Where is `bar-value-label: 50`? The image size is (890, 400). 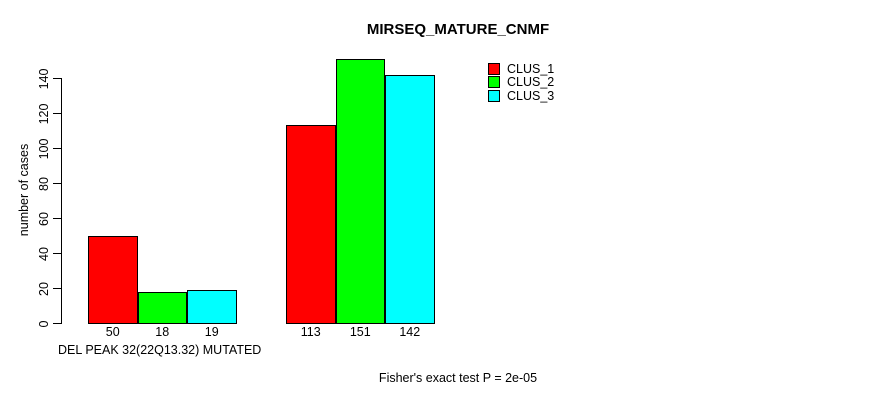 bar-value-label: 50 is located at coordinates (112, 332).